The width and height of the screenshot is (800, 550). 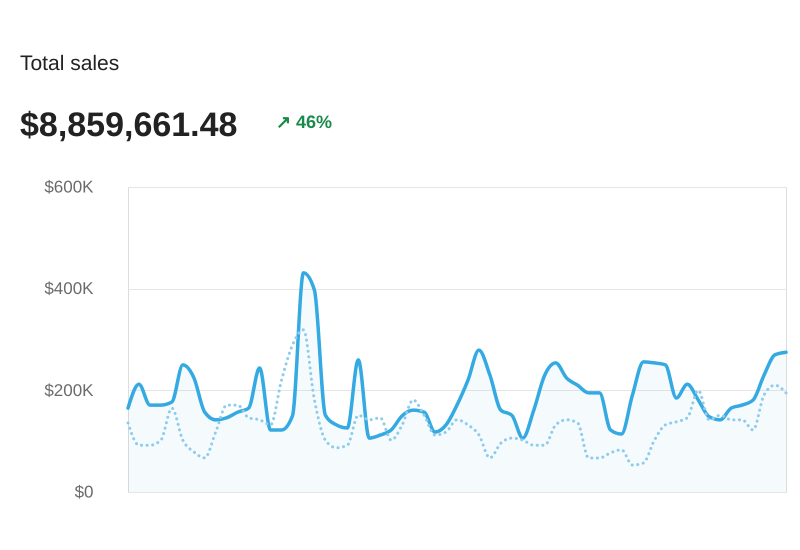 What do you see at coordinates (129, 125) in the screenshot?
I see `chart-subtitle: $8,859,661.48` at bounding box center [129, 125].